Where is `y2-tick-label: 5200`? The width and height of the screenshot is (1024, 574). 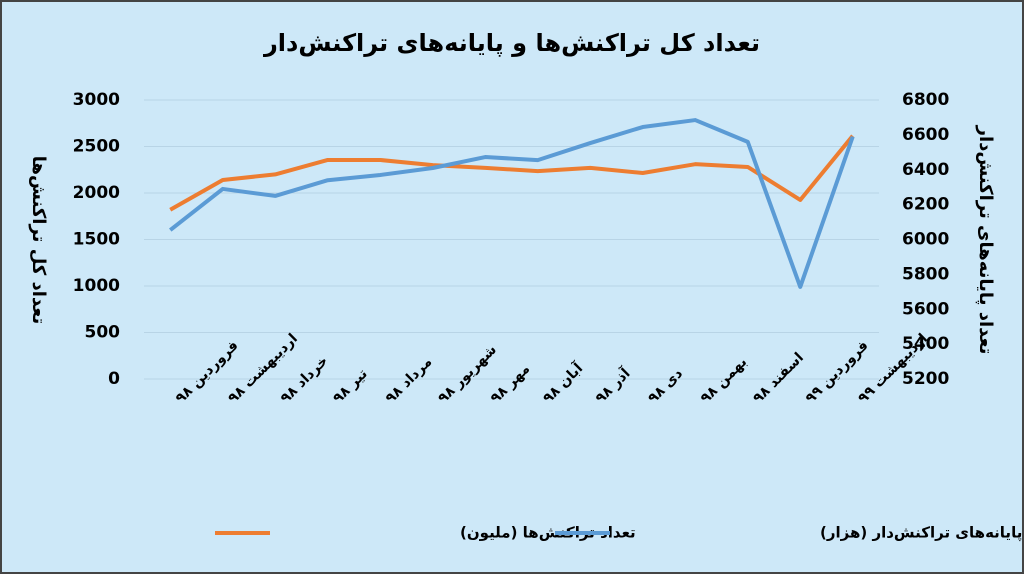
y2-tick-label: 5200 is located at coordinates (925, 379).